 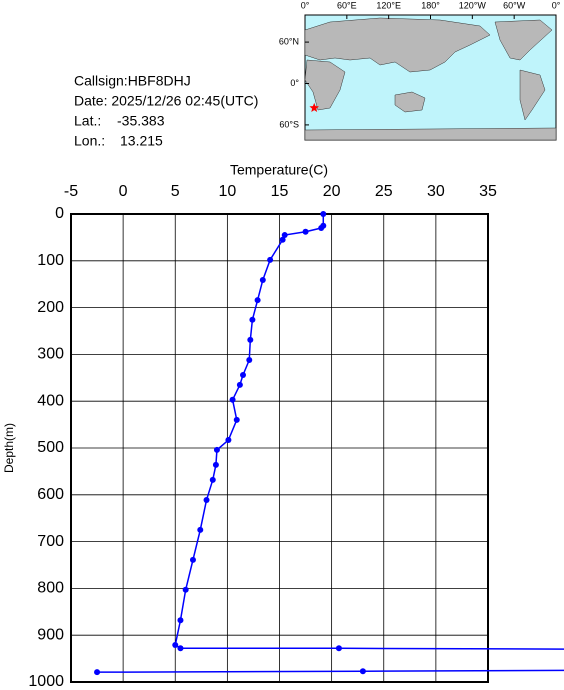 What do you see at coordinates (50, 307) in the screenshot?
I see `y-tick-label: 200` at bounding box center [50, 307].